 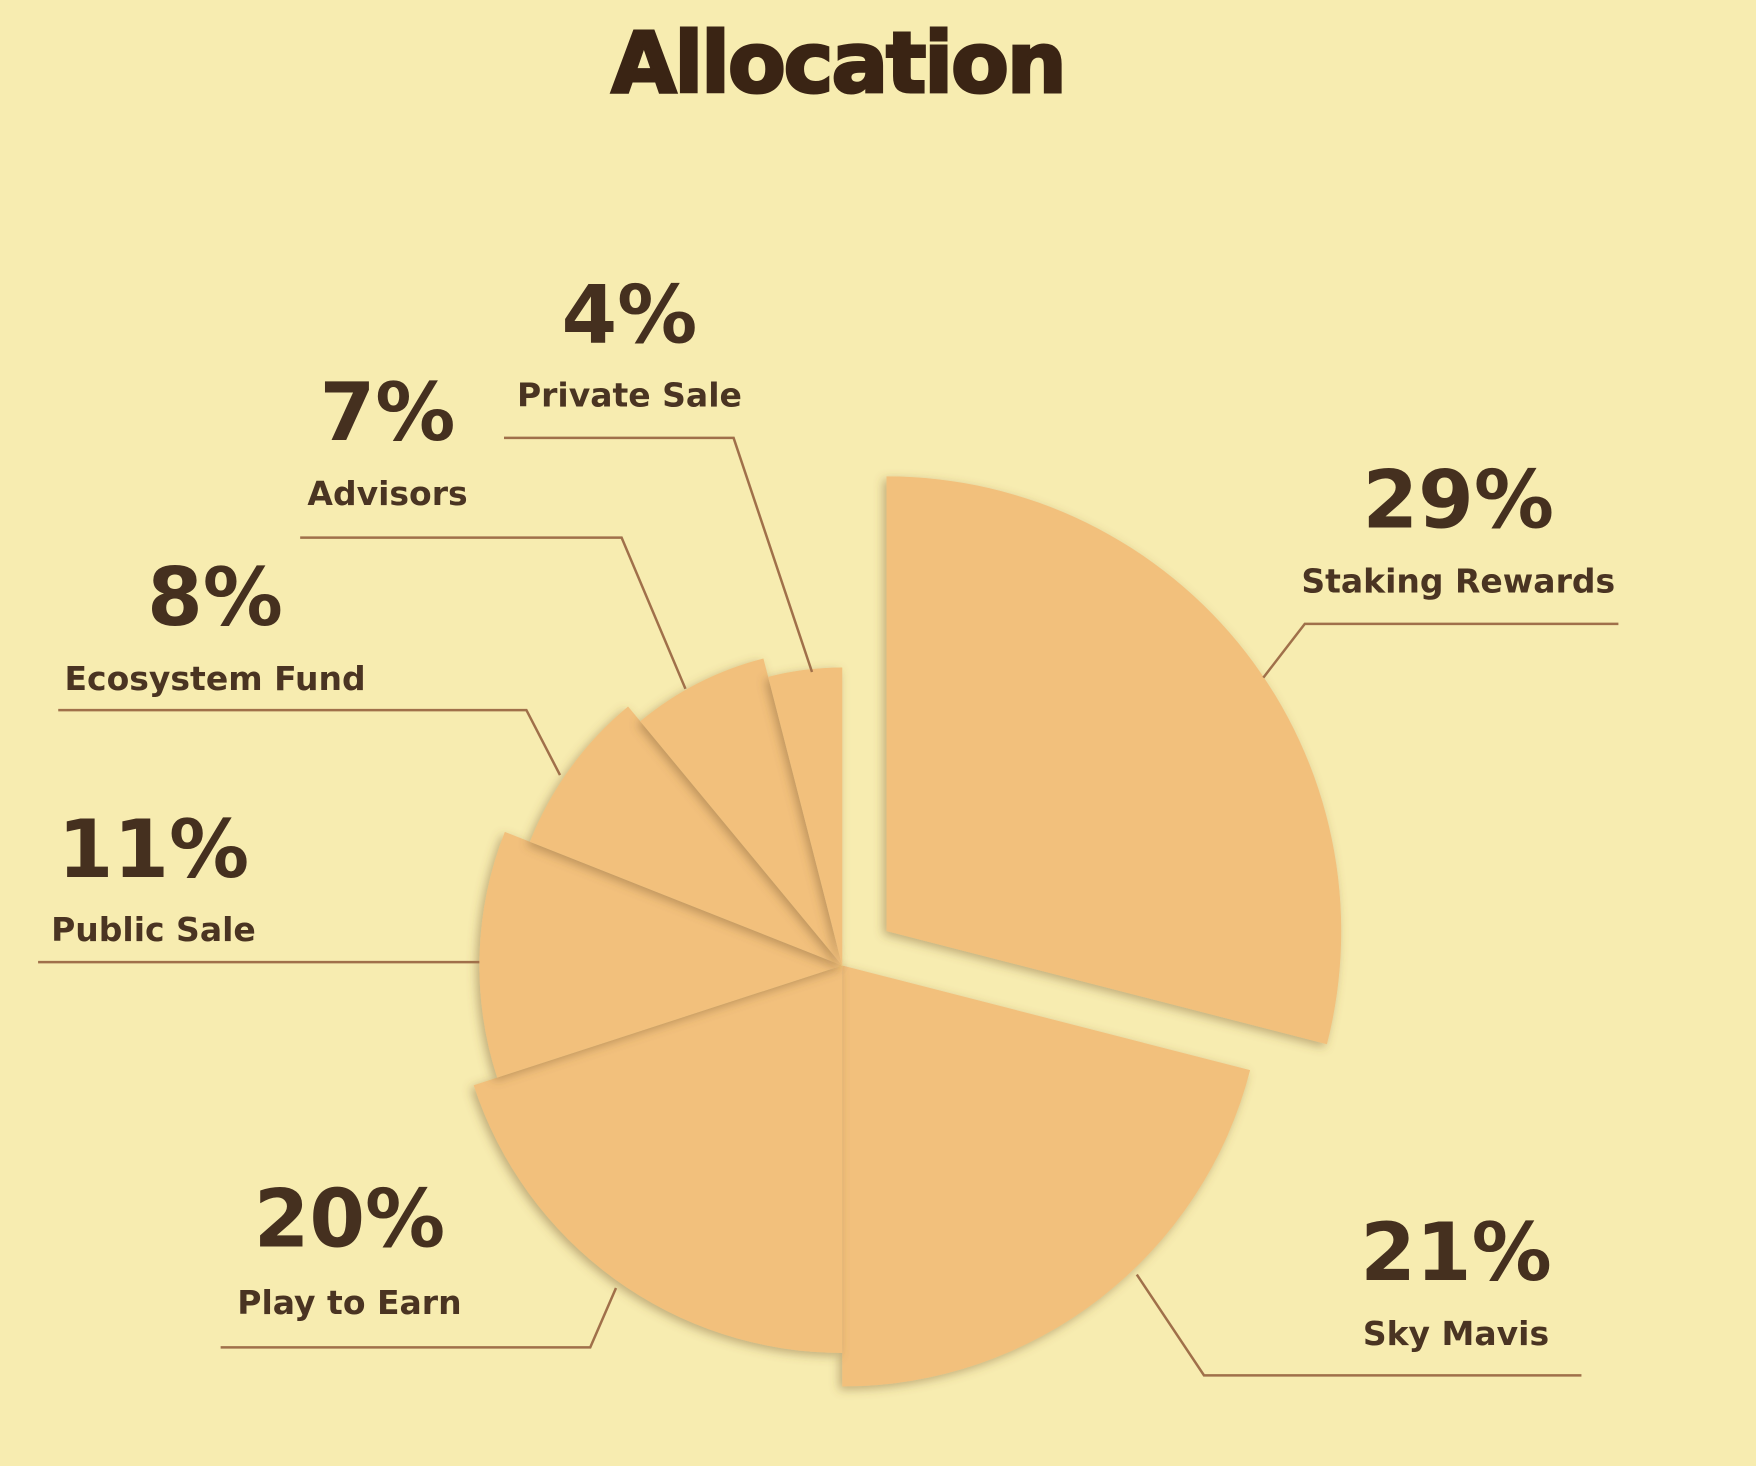 I want to click on data-label-percent: 11%, so click(x=153, y=849).